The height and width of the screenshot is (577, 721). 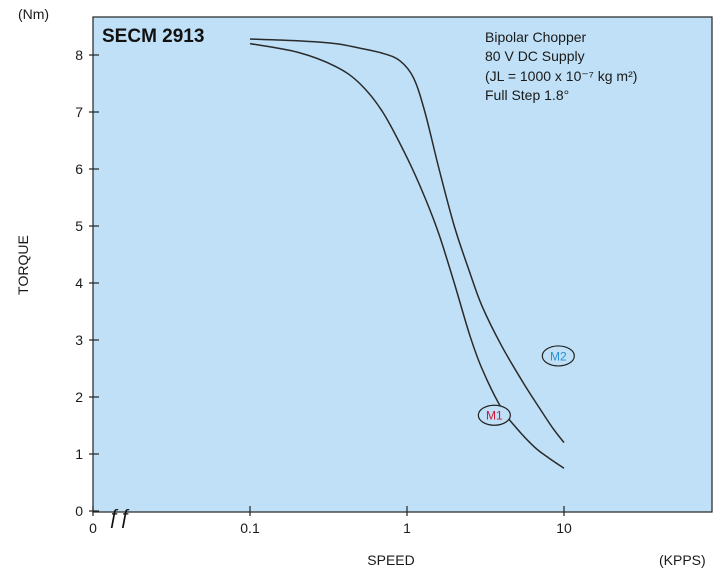 I want to click on y-tick-label-1: 1, so click(x=79, y=454).